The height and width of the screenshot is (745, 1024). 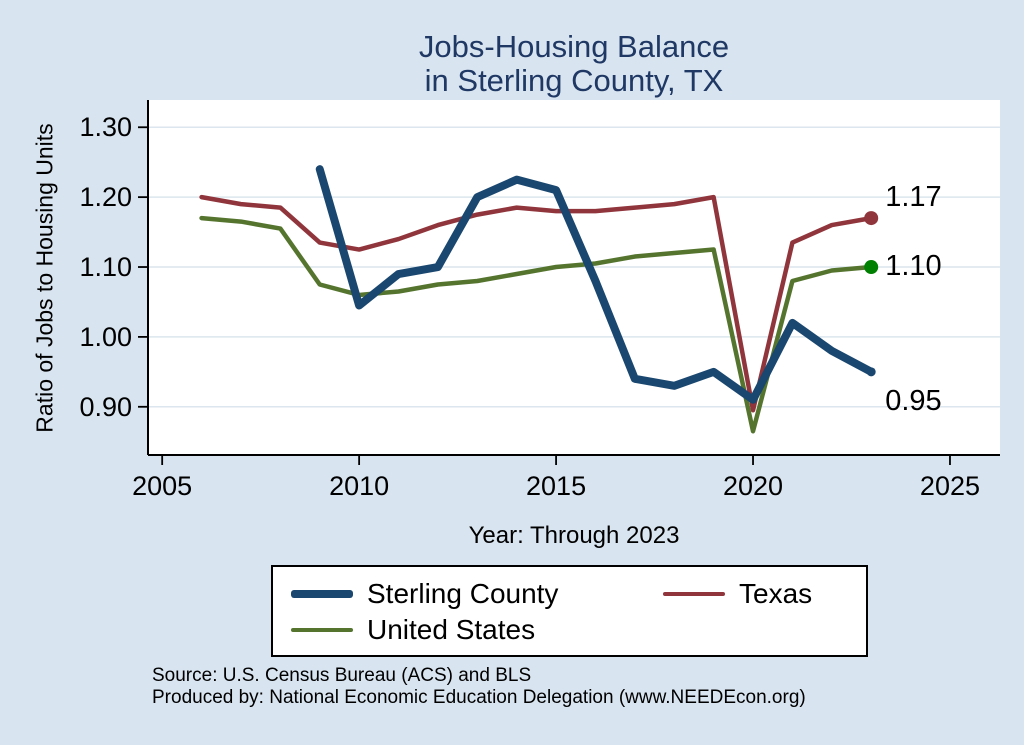 I want to click on x-tick-label: 2010, so click(x=359, y=486).